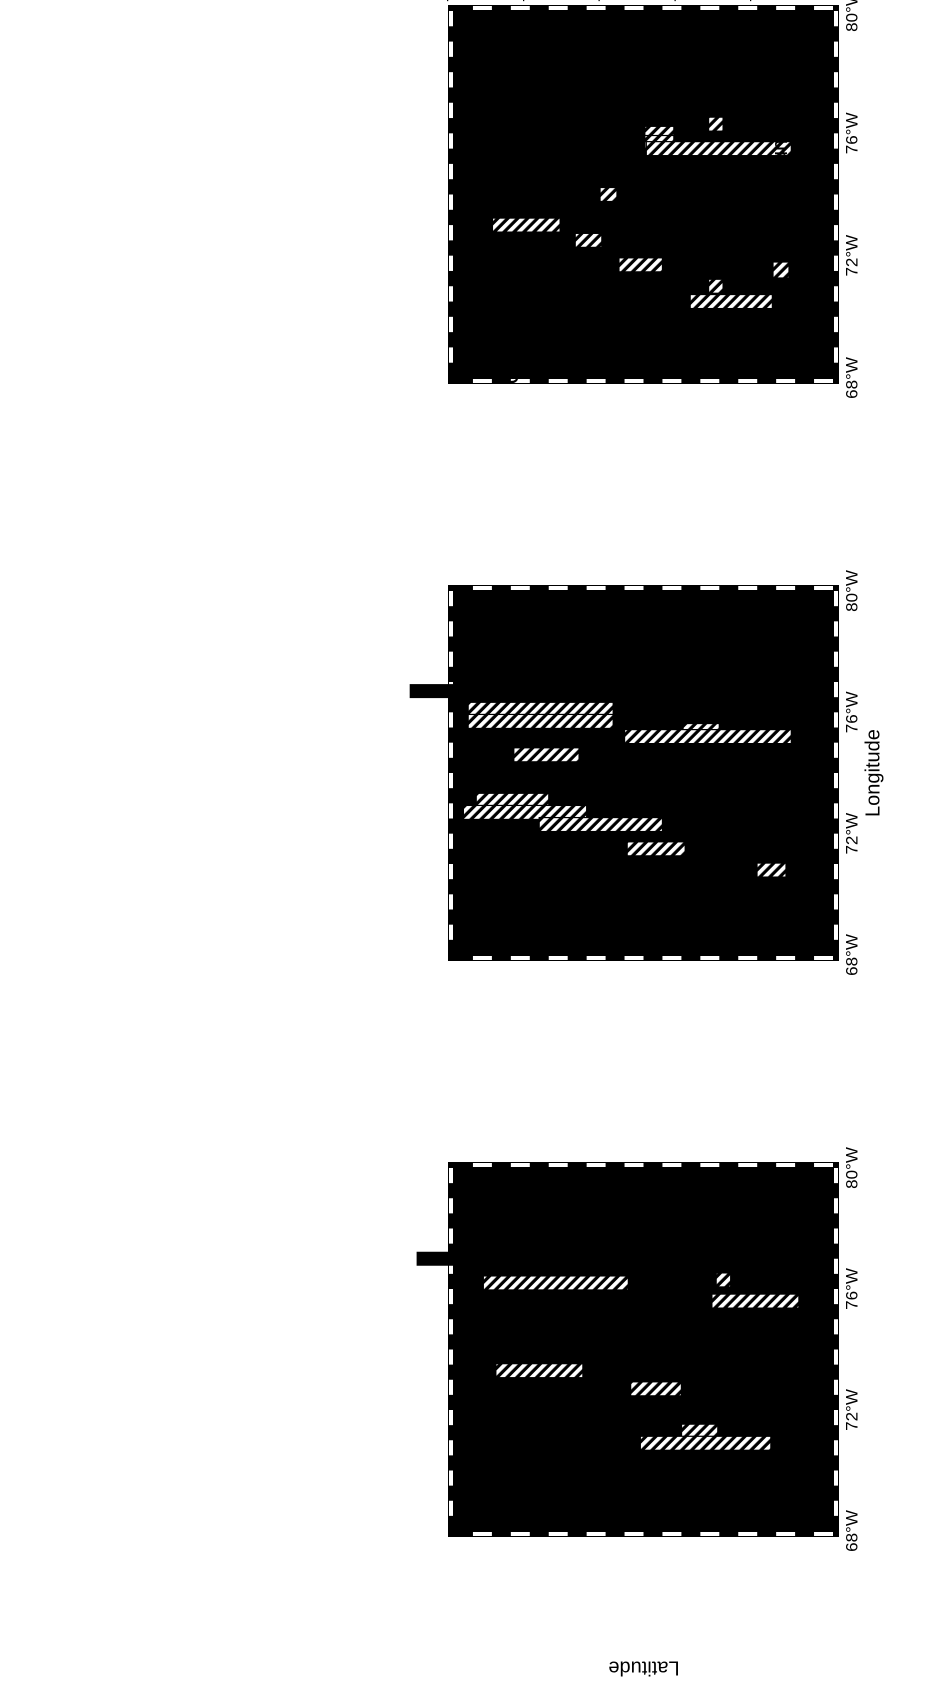  What do you see at coordinates (509, 169) in the screenshot?
I see `scale-tick-label: 200` at bounding box center [509, 169].